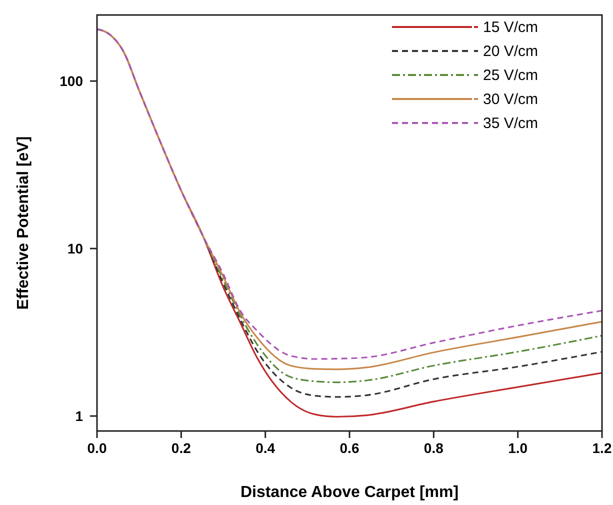 The height and width of the screenshot is (505, 613). I want to click on y-tick-label: 10, so click(75, 248).